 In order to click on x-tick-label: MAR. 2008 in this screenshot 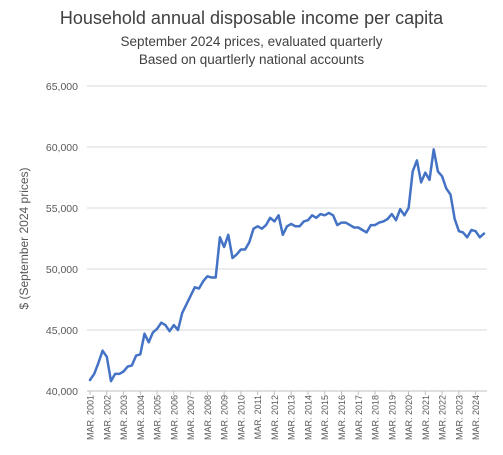, I will do `click(208, 417)`.